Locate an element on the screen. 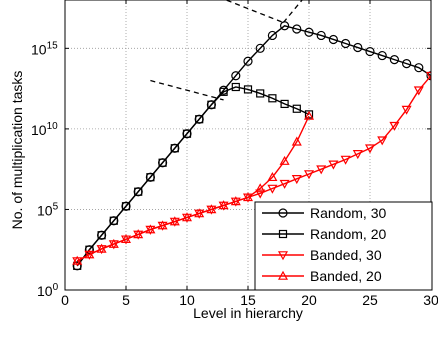  legend: Random, 30 Random, 20 Banded, 30 Banded, 20 is located at coordinates (343, 246).